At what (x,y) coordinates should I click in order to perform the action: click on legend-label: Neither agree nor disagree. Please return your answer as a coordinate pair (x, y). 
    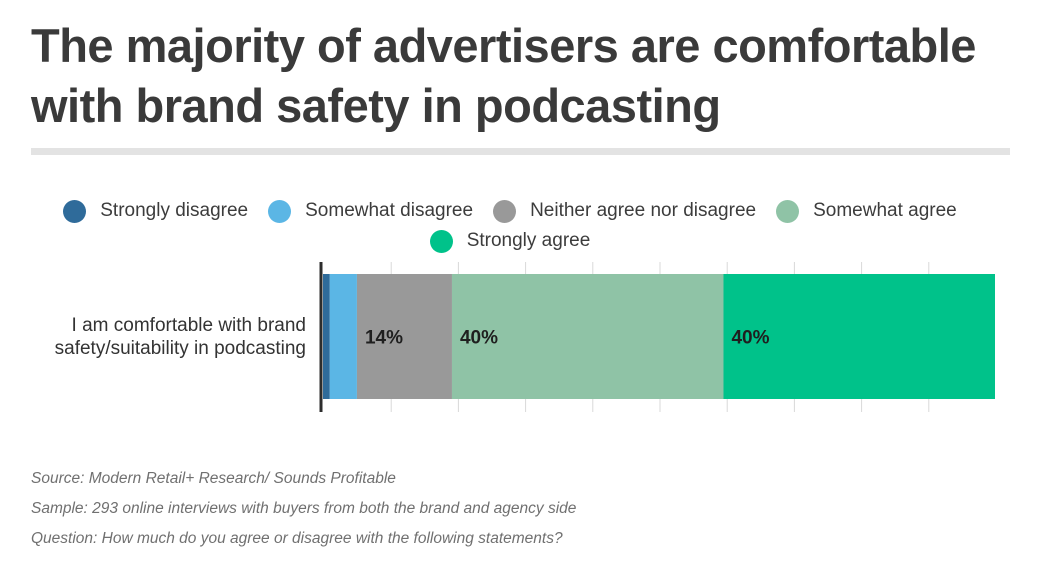
    Looking at the image, I should click on (643, 210).